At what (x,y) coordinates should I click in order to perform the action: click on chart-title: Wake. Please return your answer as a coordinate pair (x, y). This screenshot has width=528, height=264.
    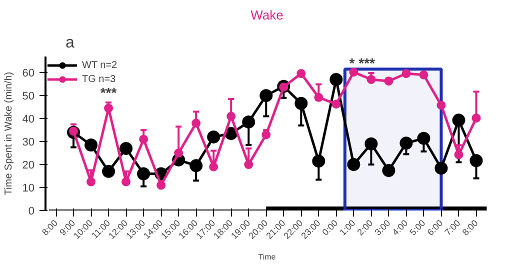
    Looking at the image, I should click on (267, 15).